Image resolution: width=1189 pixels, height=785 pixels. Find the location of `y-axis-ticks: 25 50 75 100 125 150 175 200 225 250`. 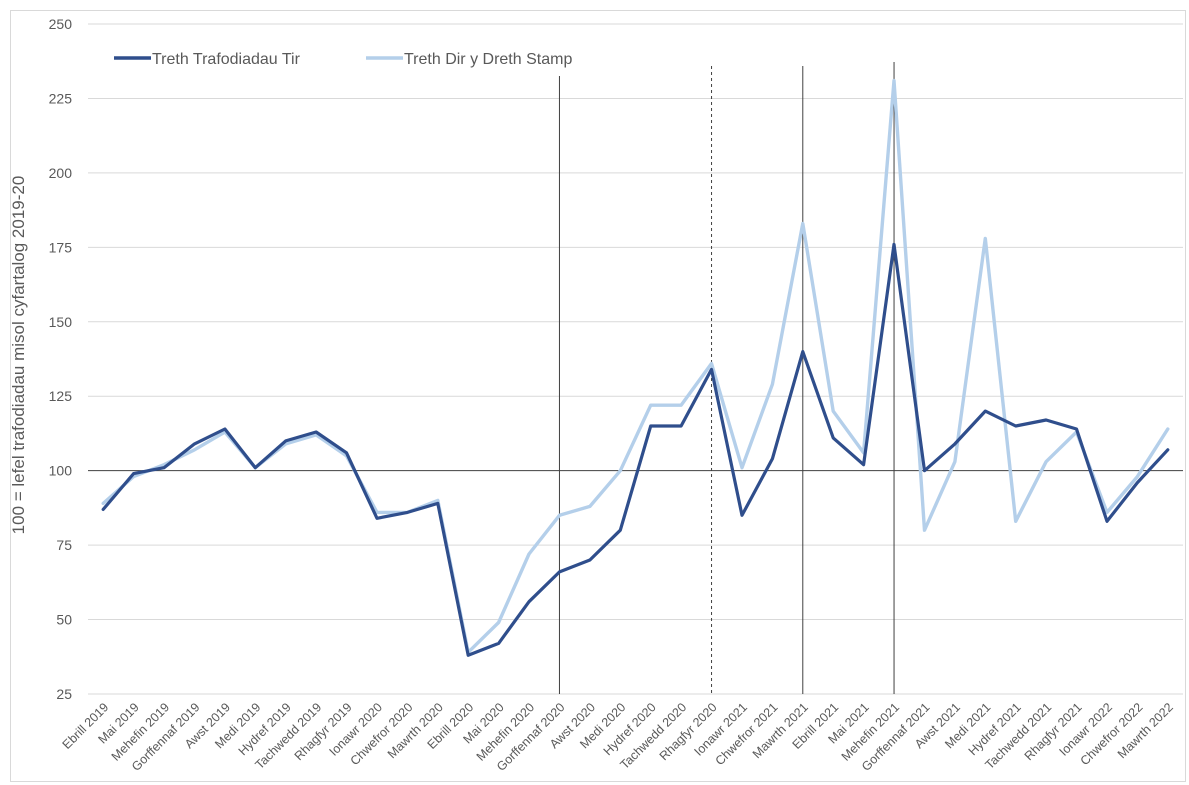

y-axis-ticks: 25 50 75 100 125 150 175 200 225 250 is located at coordinates (61, 359).